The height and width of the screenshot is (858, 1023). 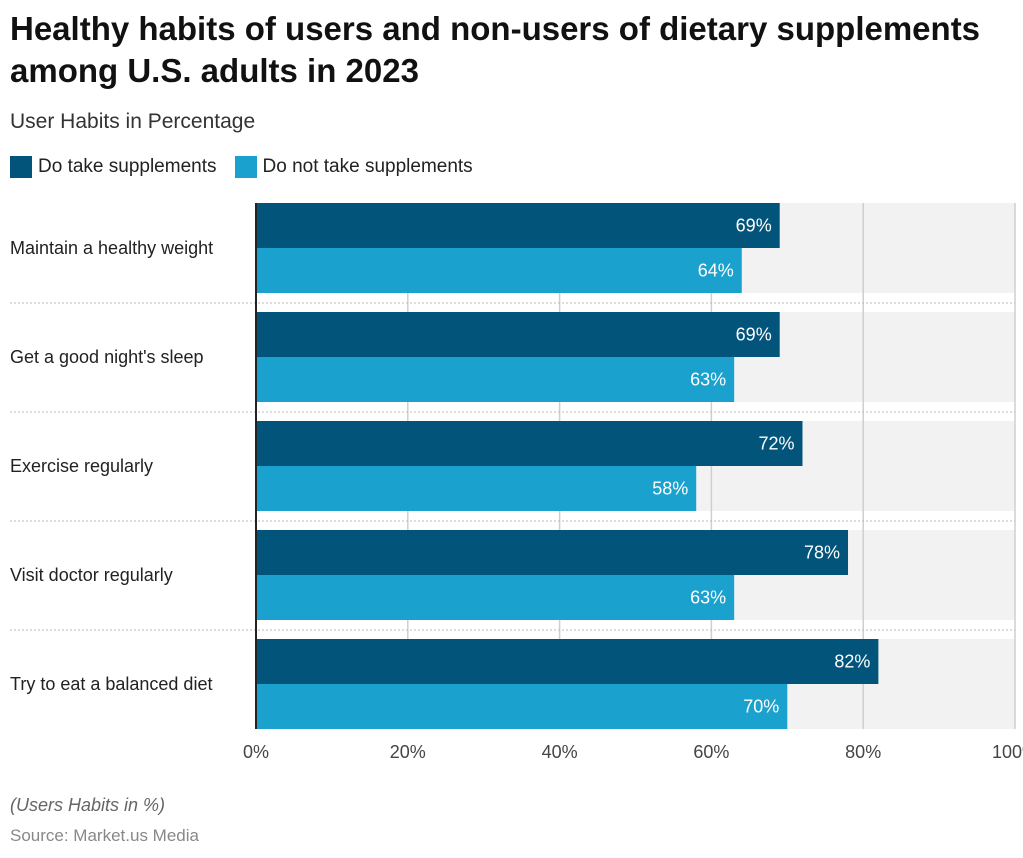 What do you see at coordinates (822, 553) in the screenshot?
I see `data-label: 78%` at bounding box center [822, 553].